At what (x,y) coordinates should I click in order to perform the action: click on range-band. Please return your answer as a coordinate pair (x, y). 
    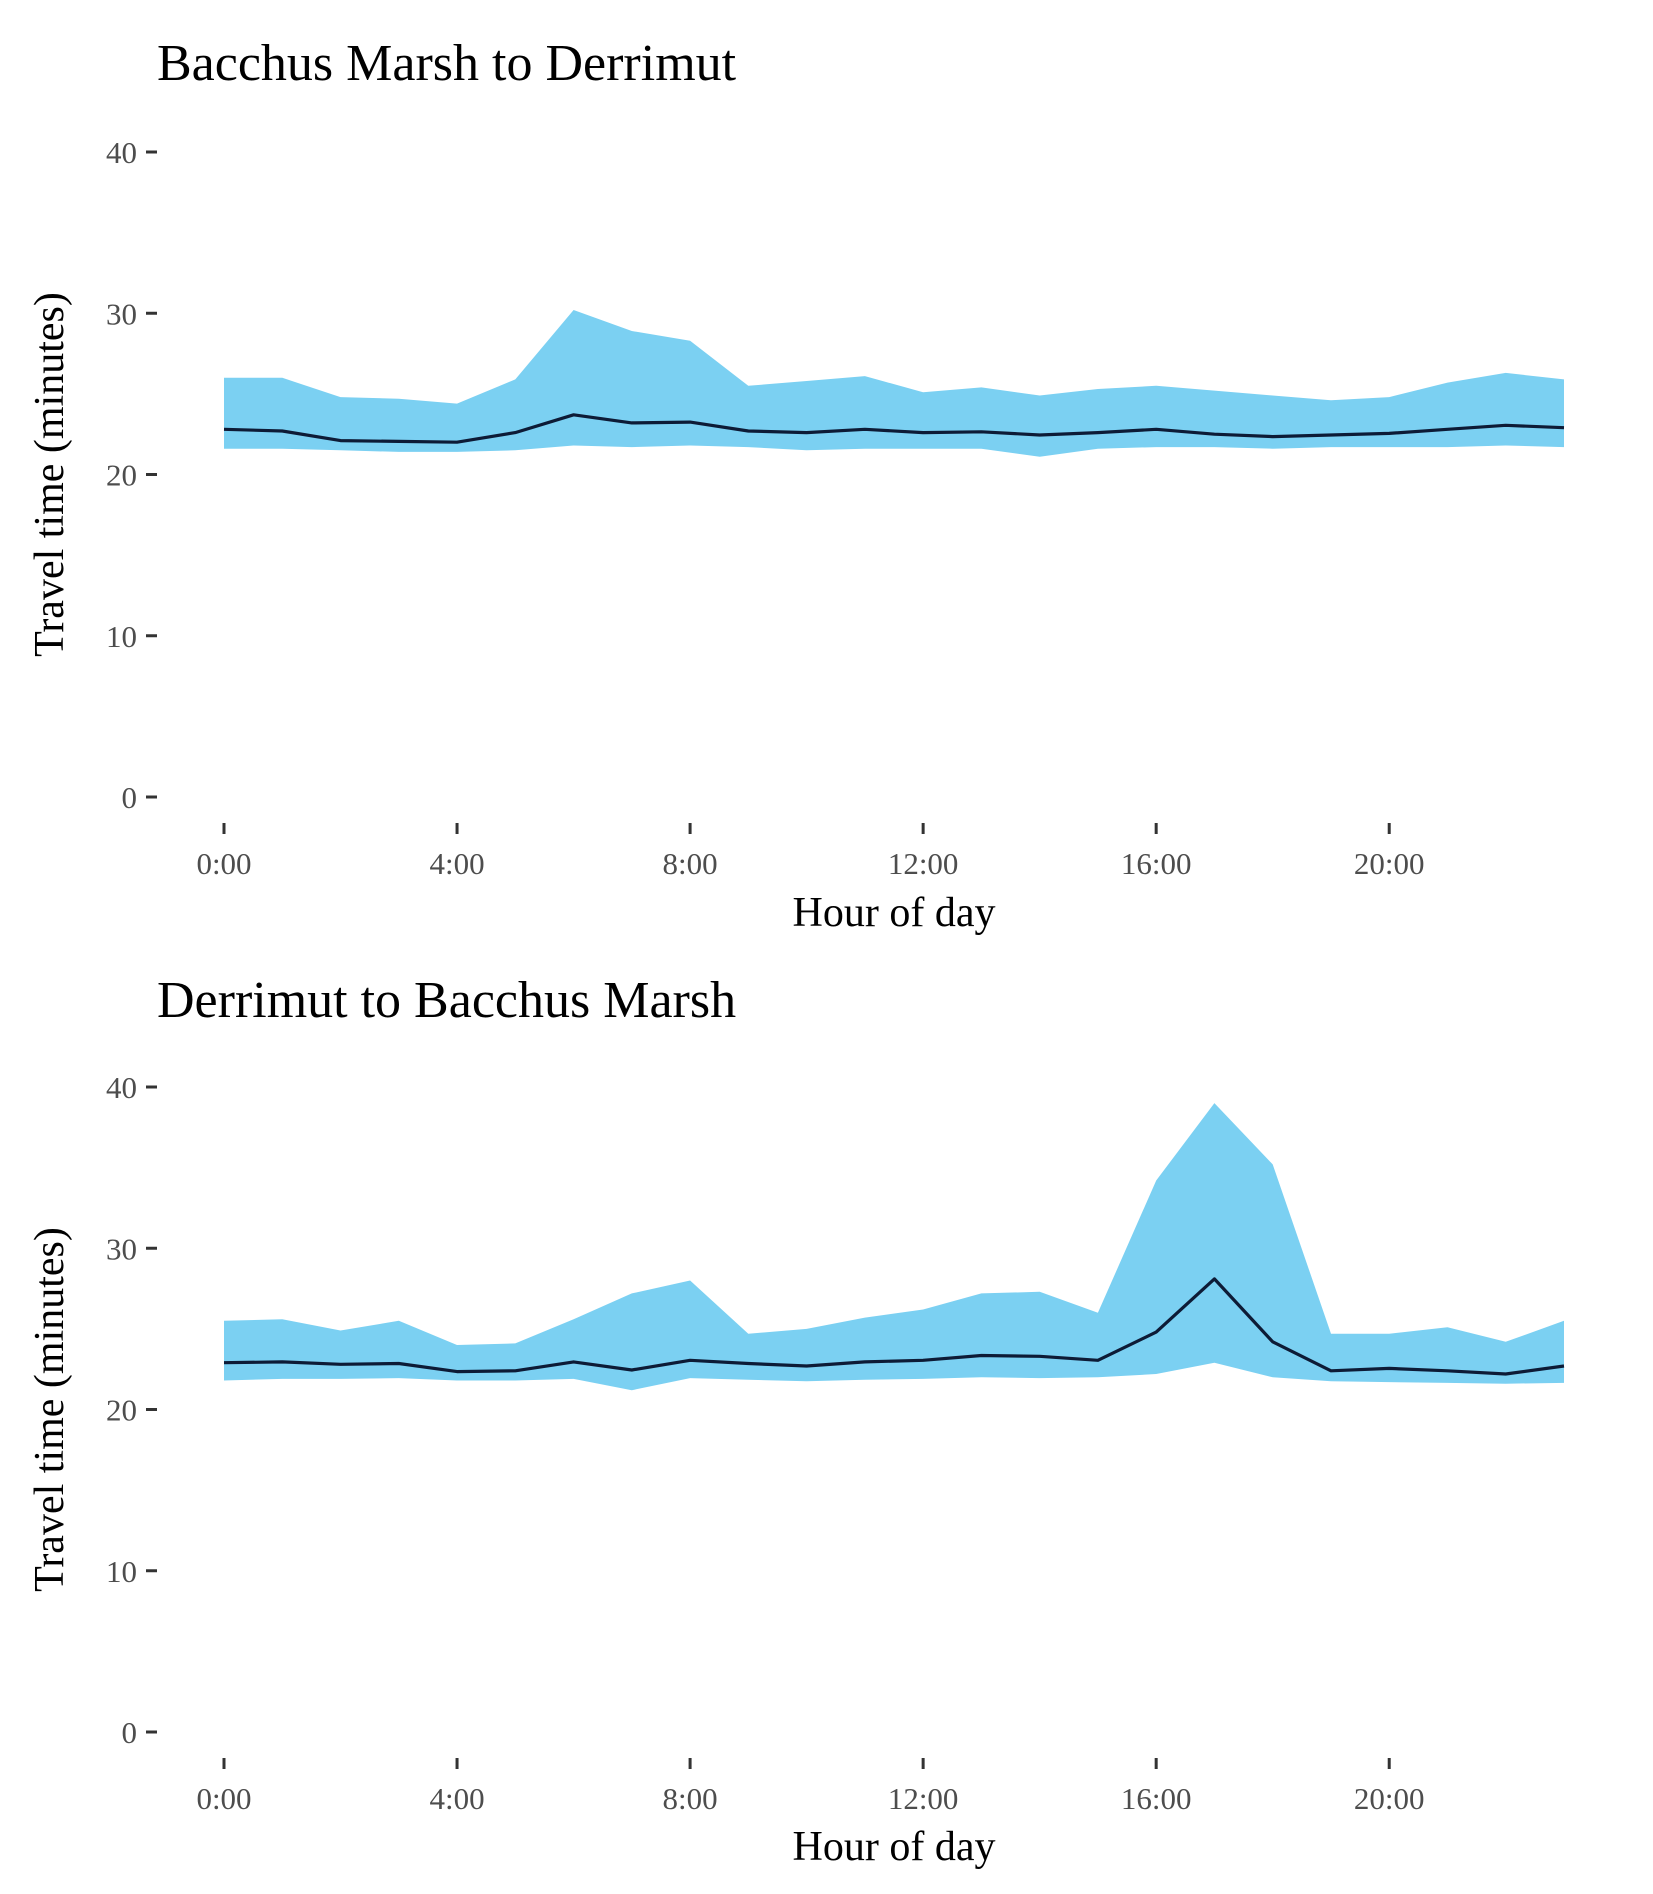
    Looking at the image, I should click on (894, 1247).